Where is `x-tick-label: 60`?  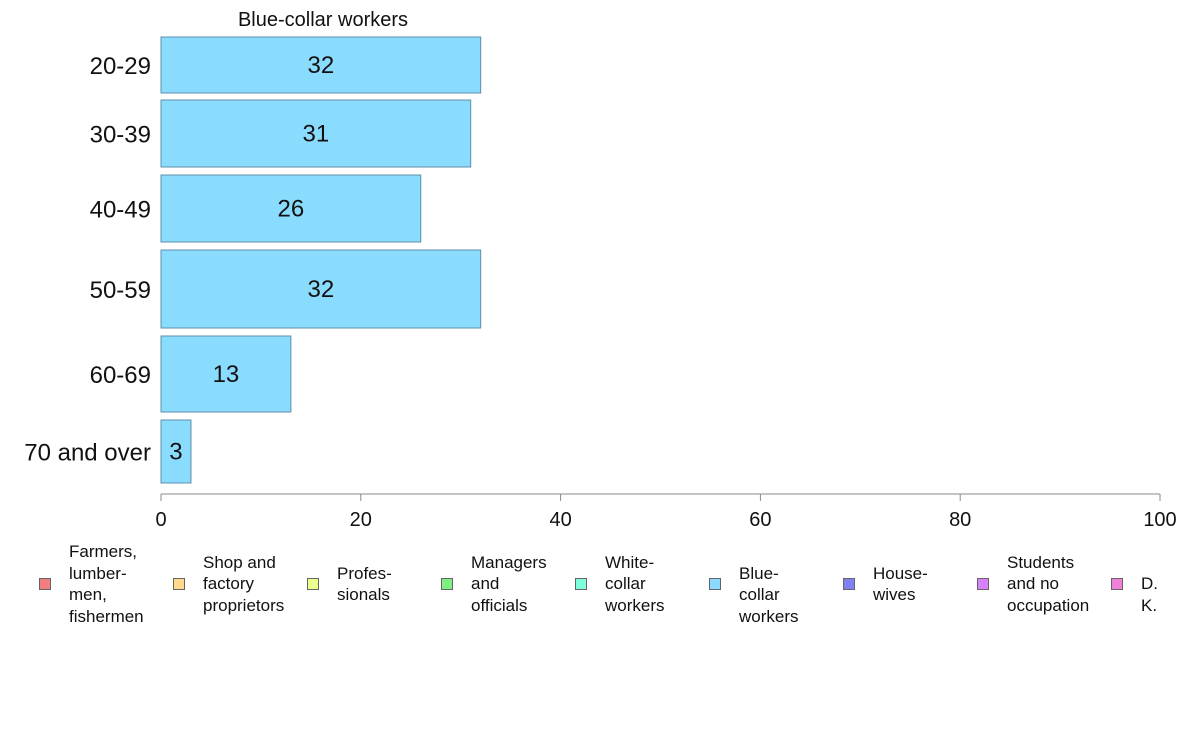
x-tick-label: 60 is located at coordinates (760, 520).